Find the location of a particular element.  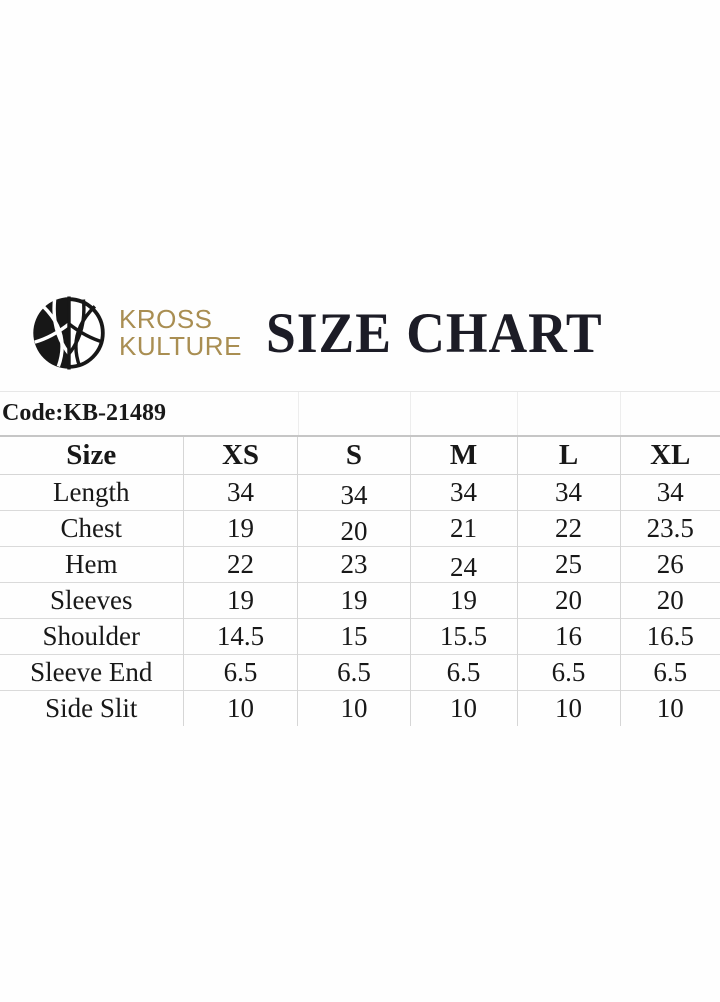

column-header-m: M is located at coordinates (463, 455).